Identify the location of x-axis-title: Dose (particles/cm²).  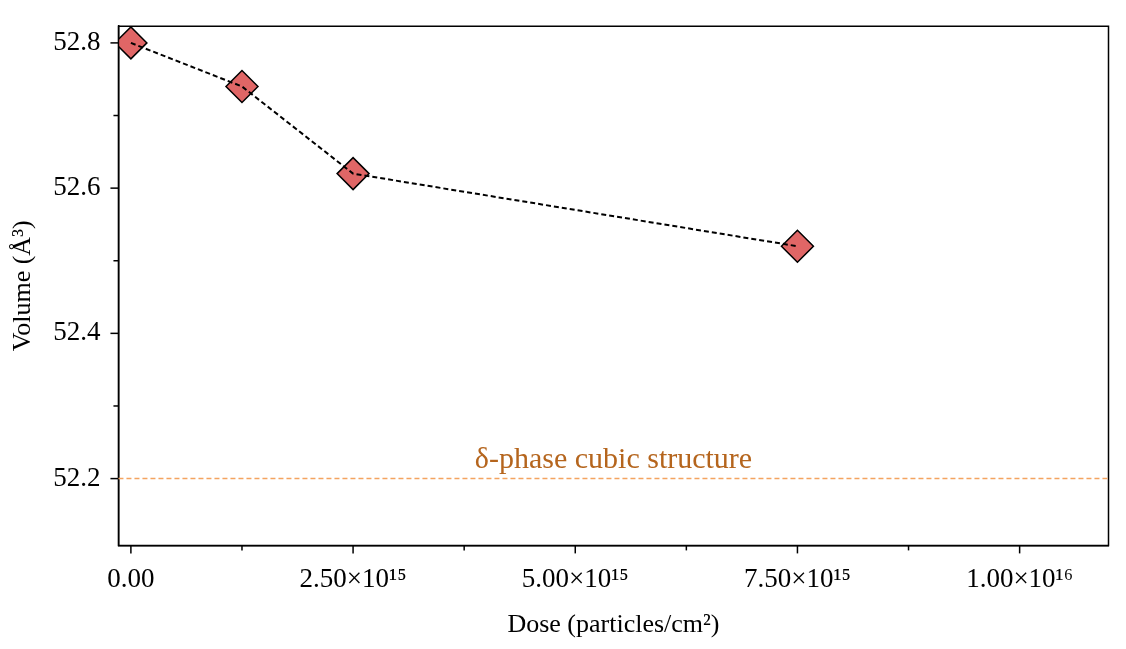
(613, 624).